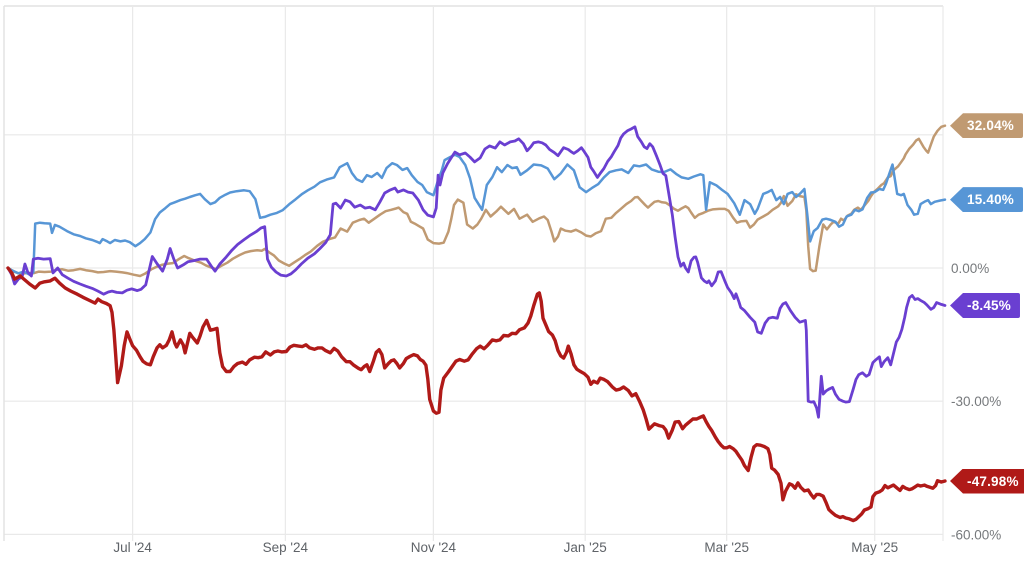 The height and width of the screenshot is (566, 1024). I want to click on tick-label: Jul '24, so click(132, 547).